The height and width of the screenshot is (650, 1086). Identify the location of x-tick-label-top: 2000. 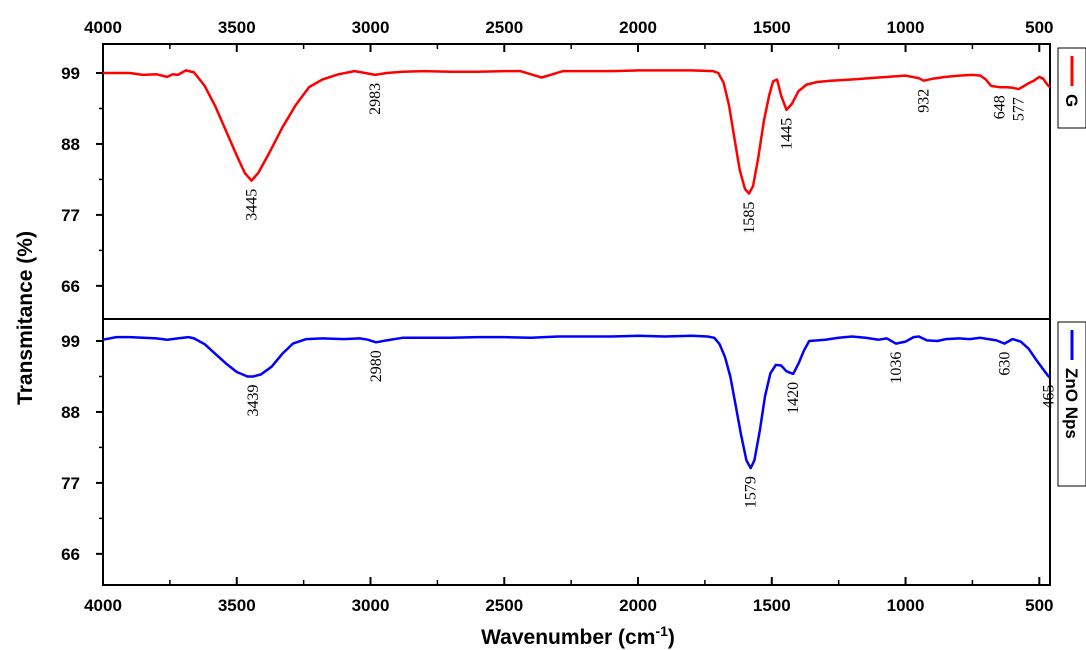
(638, 27).